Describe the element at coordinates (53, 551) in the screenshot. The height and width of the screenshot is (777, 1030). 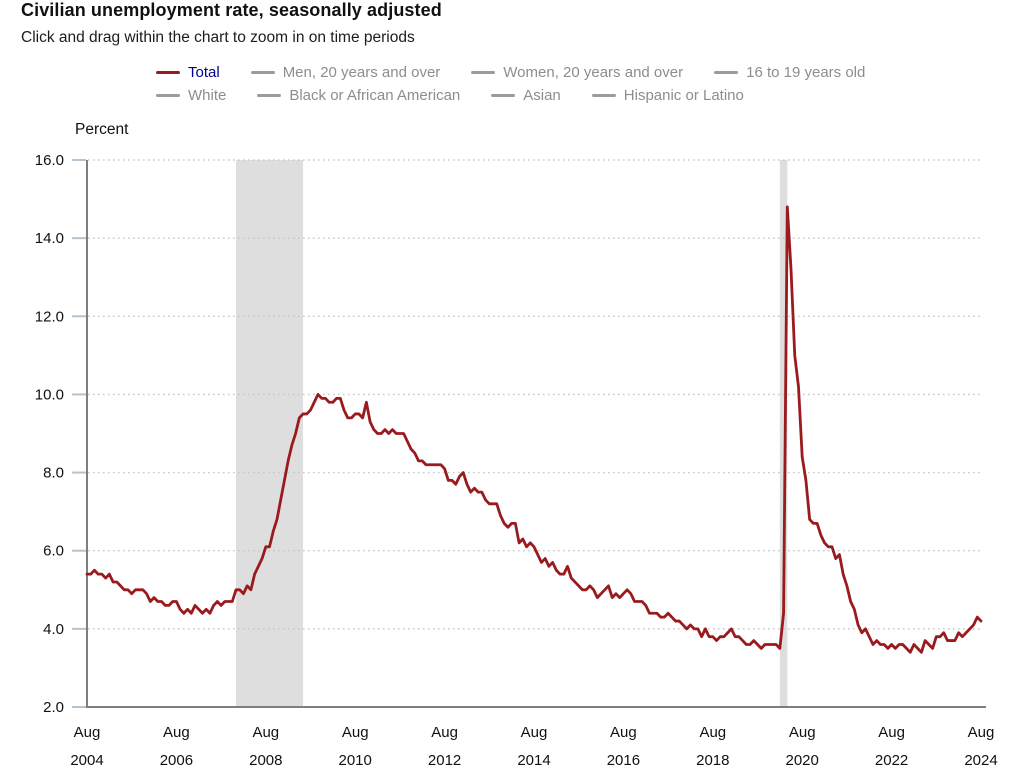
I see `y-axis-label: 6.0` at that location.